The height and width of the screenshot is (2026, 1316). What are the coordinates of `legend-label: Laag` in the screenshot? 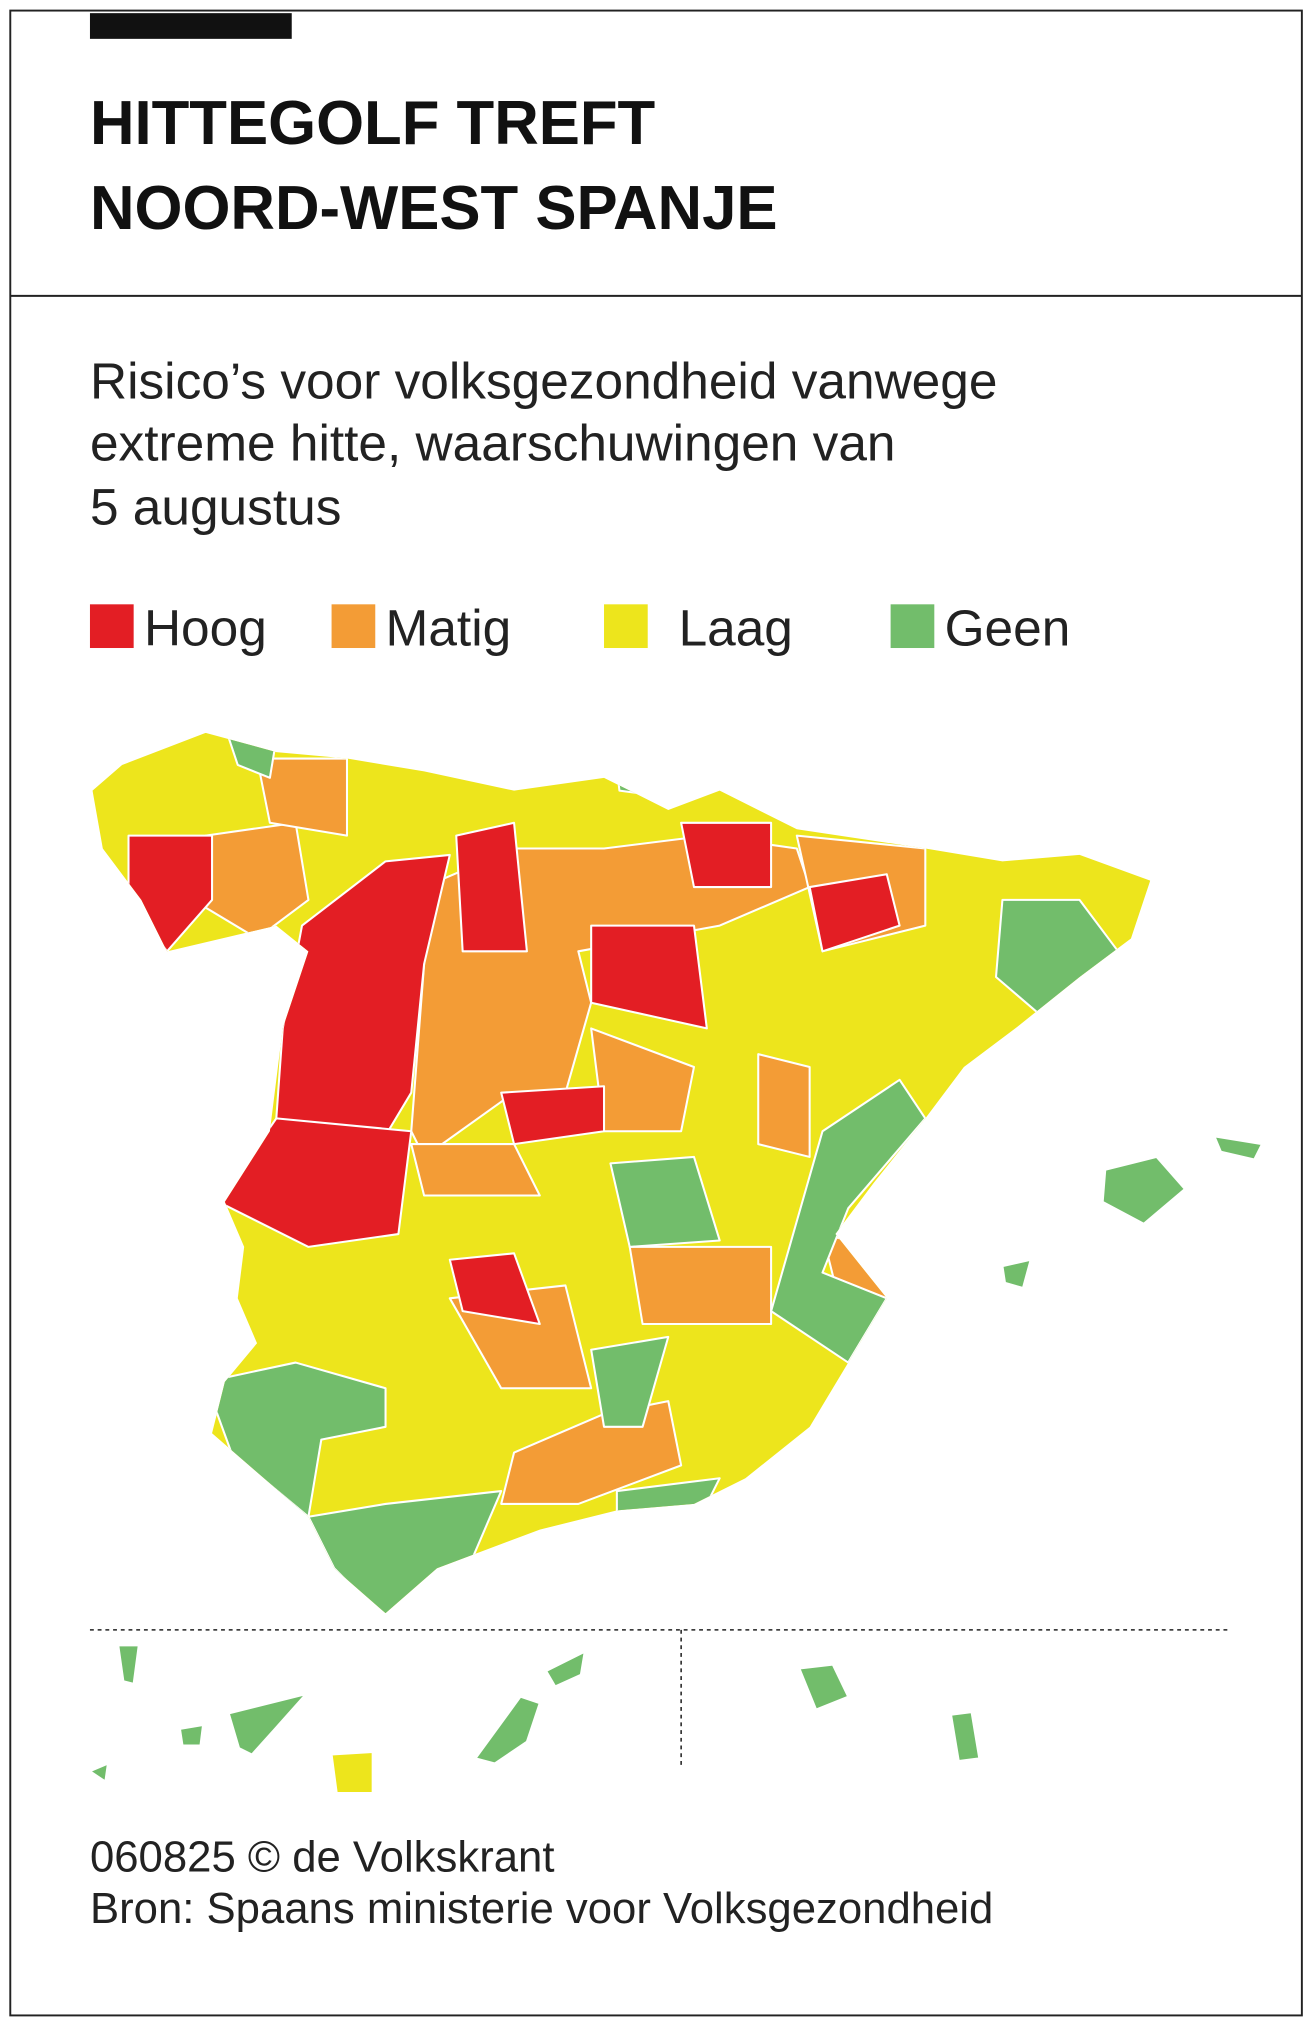 It's located at (736, 627).